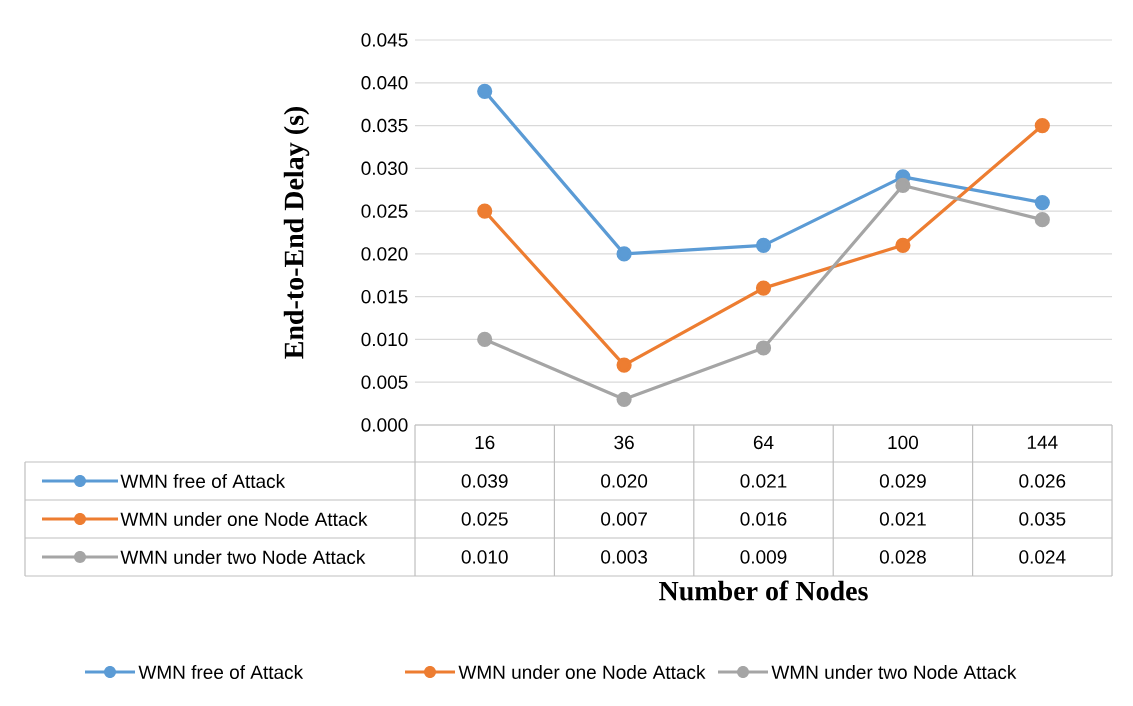 The width and height of the screenshot is (1133, 706). Describe the element at coordinates (384, 168) in the screenshot. I see `y-tick-label: 0.030` at that location.